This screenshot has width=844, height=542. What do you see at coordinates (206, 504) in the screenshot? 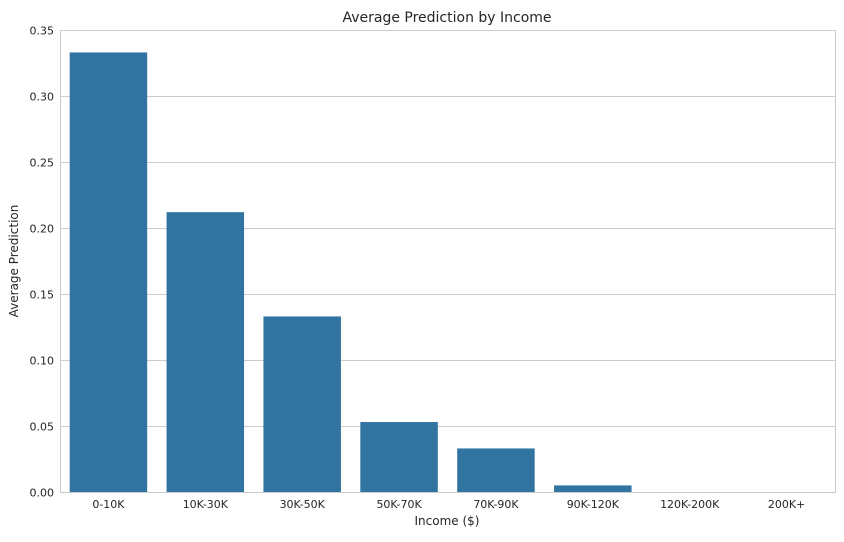
I see `x-tick-label: 10K-30K` at bounding box center [206, 504].